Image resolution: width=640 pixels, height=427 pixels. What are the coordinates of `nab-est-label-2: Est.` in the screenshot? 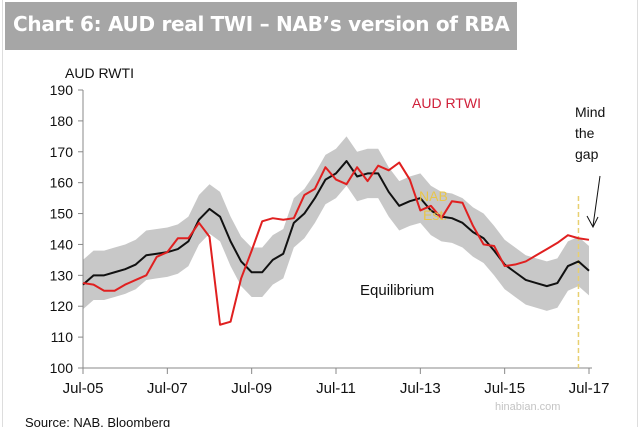 It's located at (435, 215).